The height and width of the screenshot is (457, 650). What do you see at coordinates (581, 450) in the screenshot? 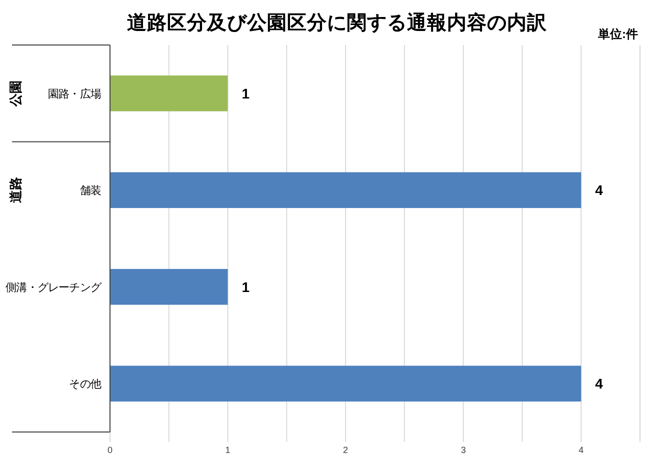
I see `x-tick-label: 4` at bounding box center [581, 450].